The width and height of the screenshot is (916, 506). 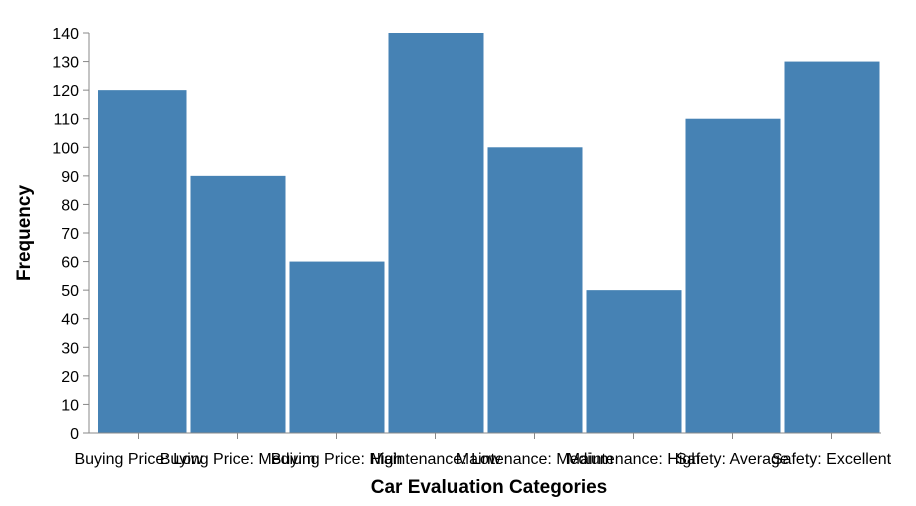 What do you see at coordinates (633, 459) in the screenshot?
I see `x-tick-label: Maintenance: High` at bounding box center [633, 459].